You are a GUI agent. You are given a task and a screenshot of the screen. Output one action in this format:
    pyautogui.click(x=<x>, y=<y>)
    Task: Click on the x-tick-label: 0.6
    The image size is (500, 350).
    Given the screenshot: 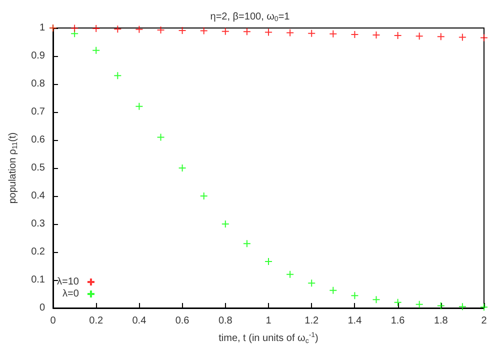 What is the action you would take?
    pyautogui.click(x=182, y=321)
    